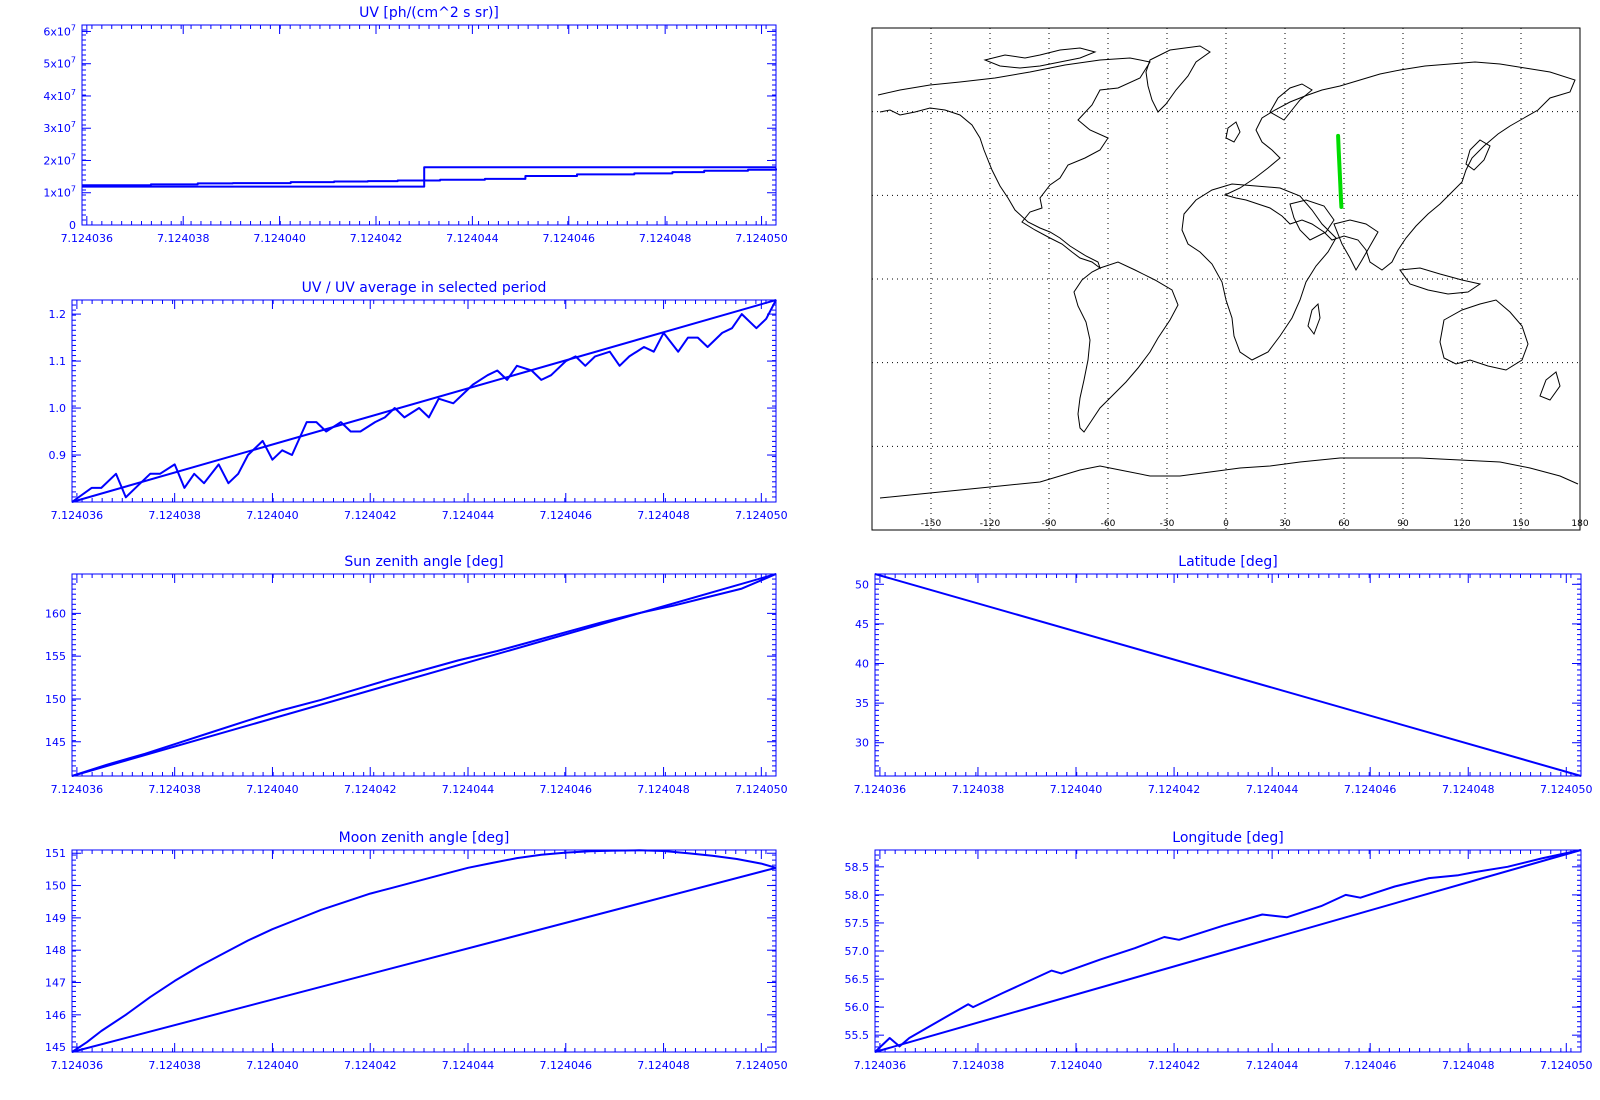  Describe the element at coordinates (57, 96) in the screenshot. I see `uv-y-tick-label-base: 4x10` at that location.